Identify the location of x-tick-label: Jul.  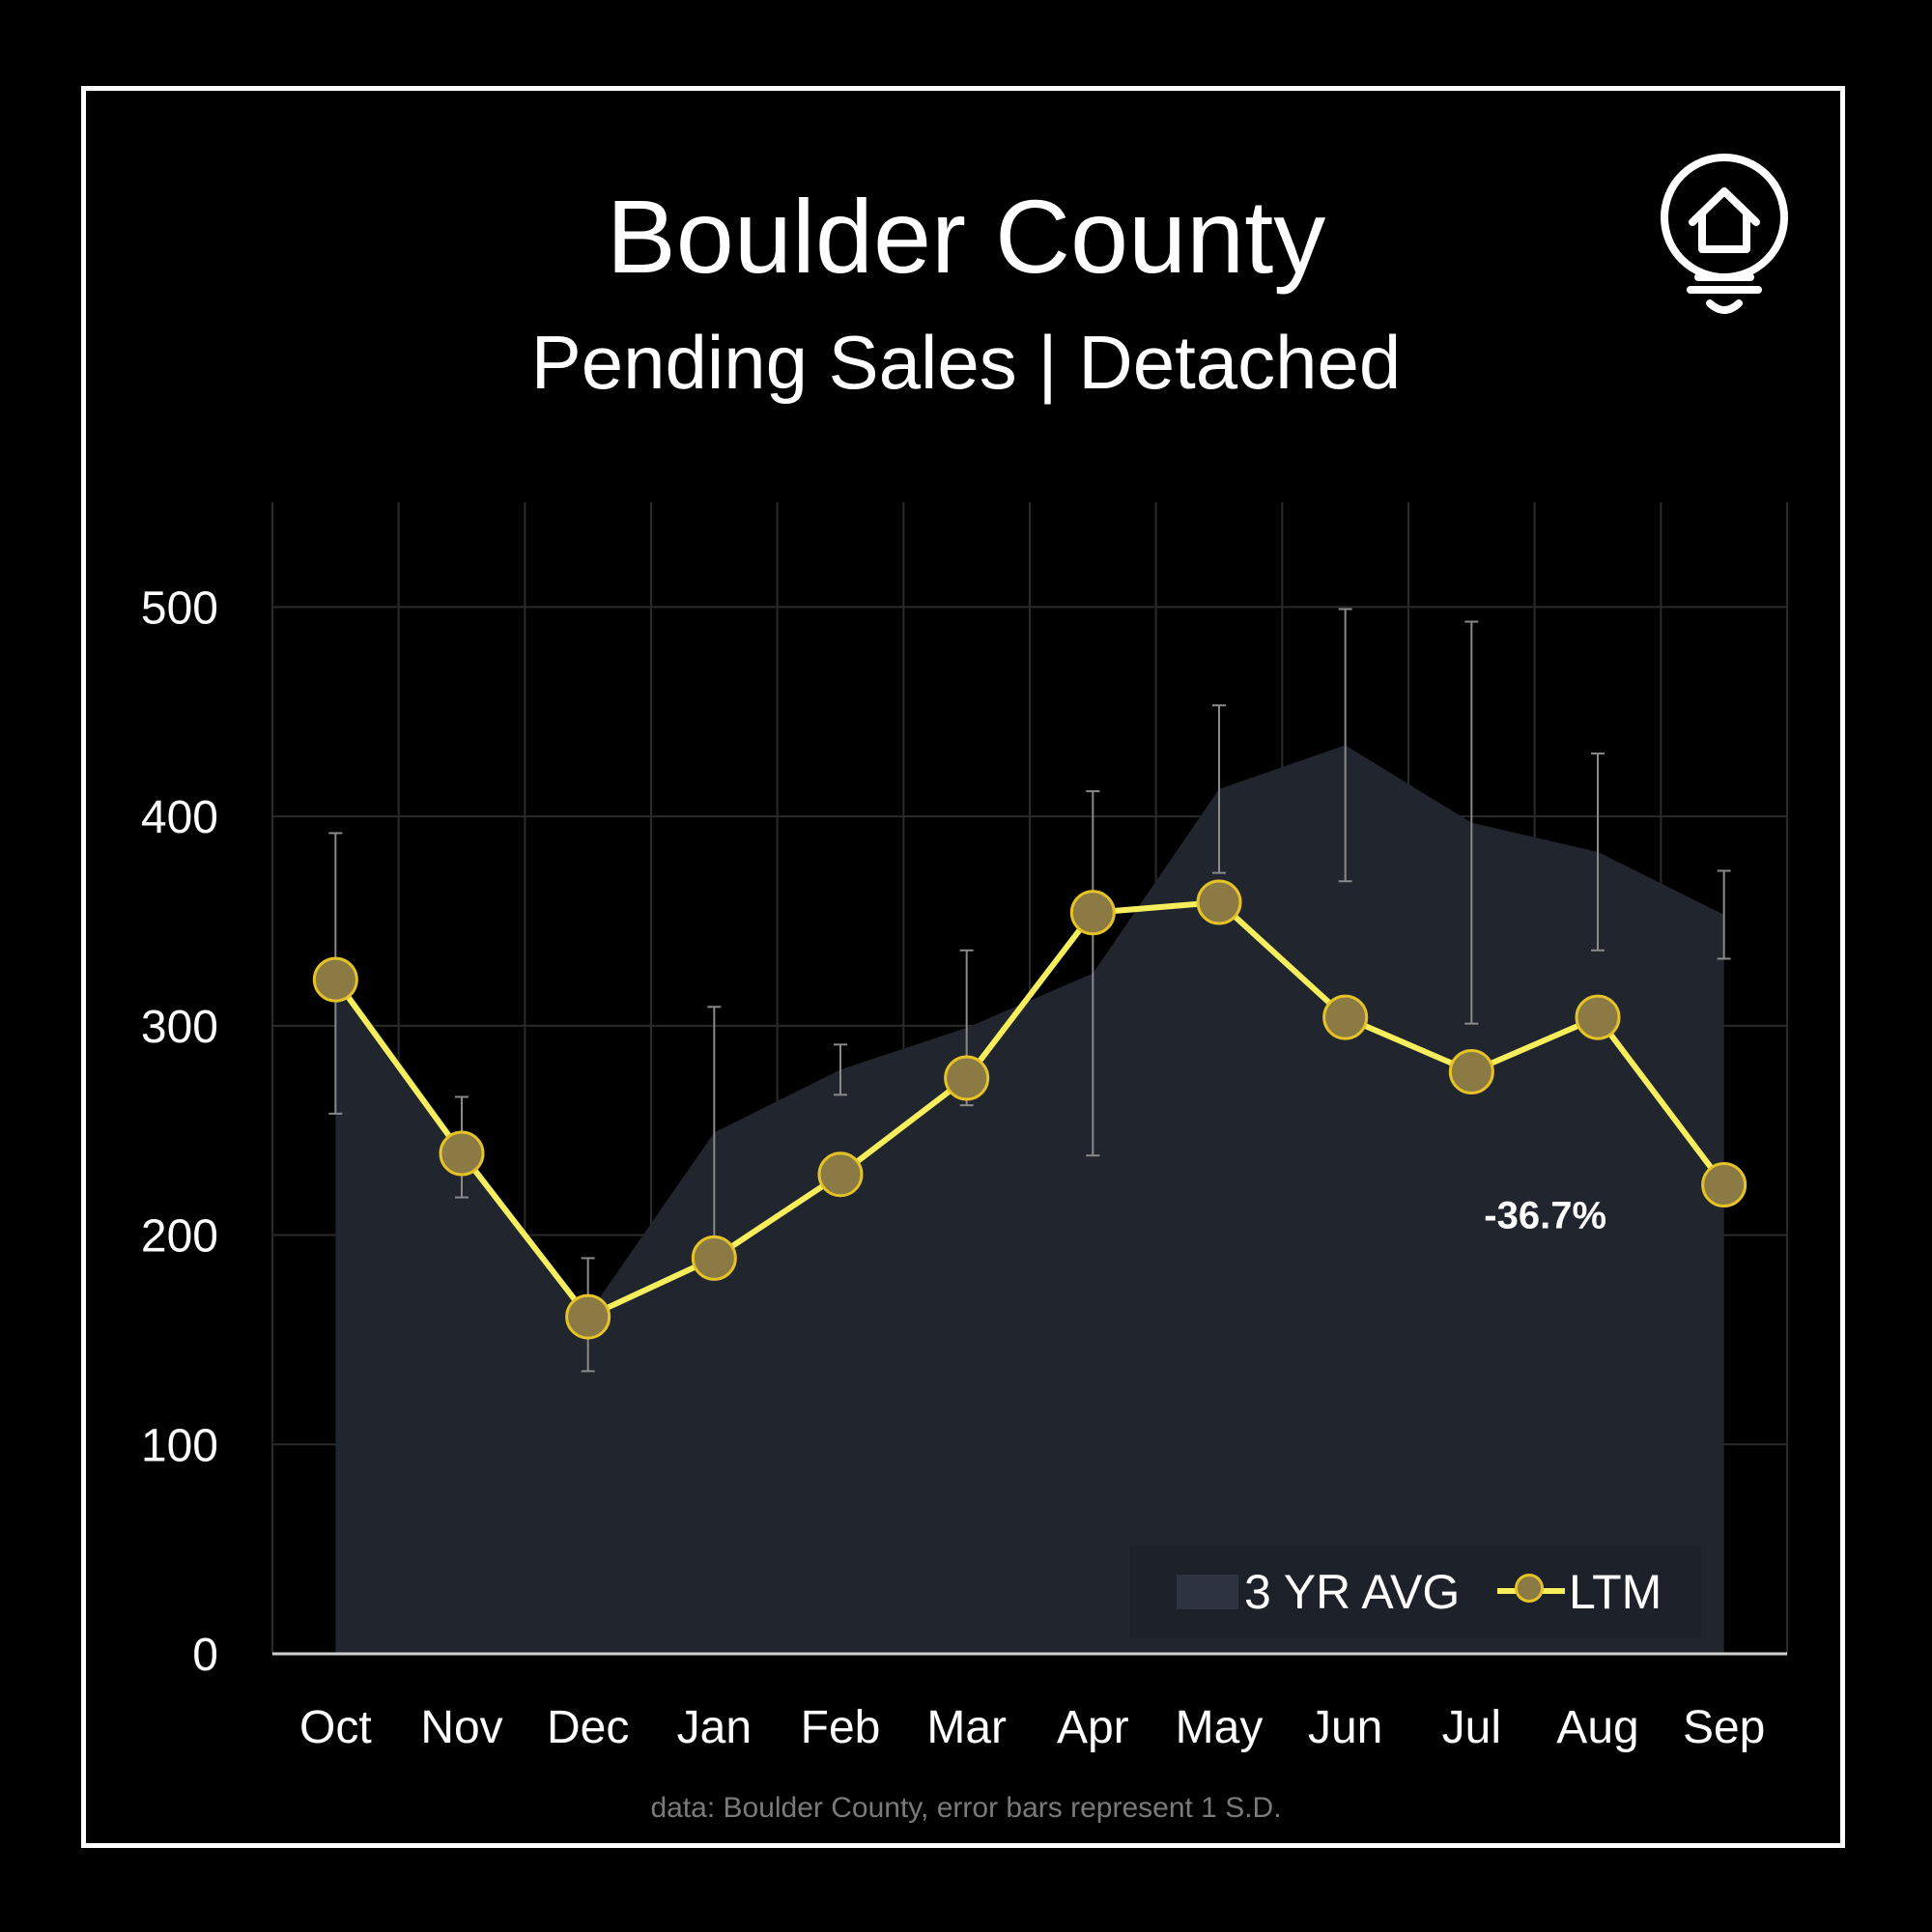
(1471, 1727).